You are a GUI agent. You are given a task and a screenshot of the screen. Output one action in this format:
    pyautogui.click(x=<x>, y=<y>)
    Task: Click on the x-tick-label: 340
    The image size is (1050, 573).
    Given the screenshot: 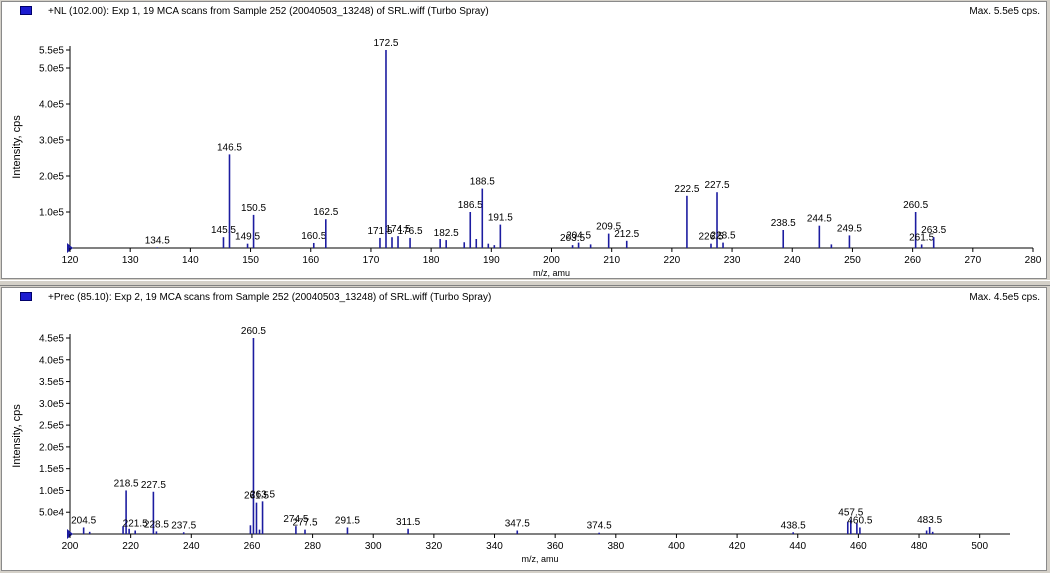 What is the action you would take?
    pyautogui.click(x=494, y=546)
    